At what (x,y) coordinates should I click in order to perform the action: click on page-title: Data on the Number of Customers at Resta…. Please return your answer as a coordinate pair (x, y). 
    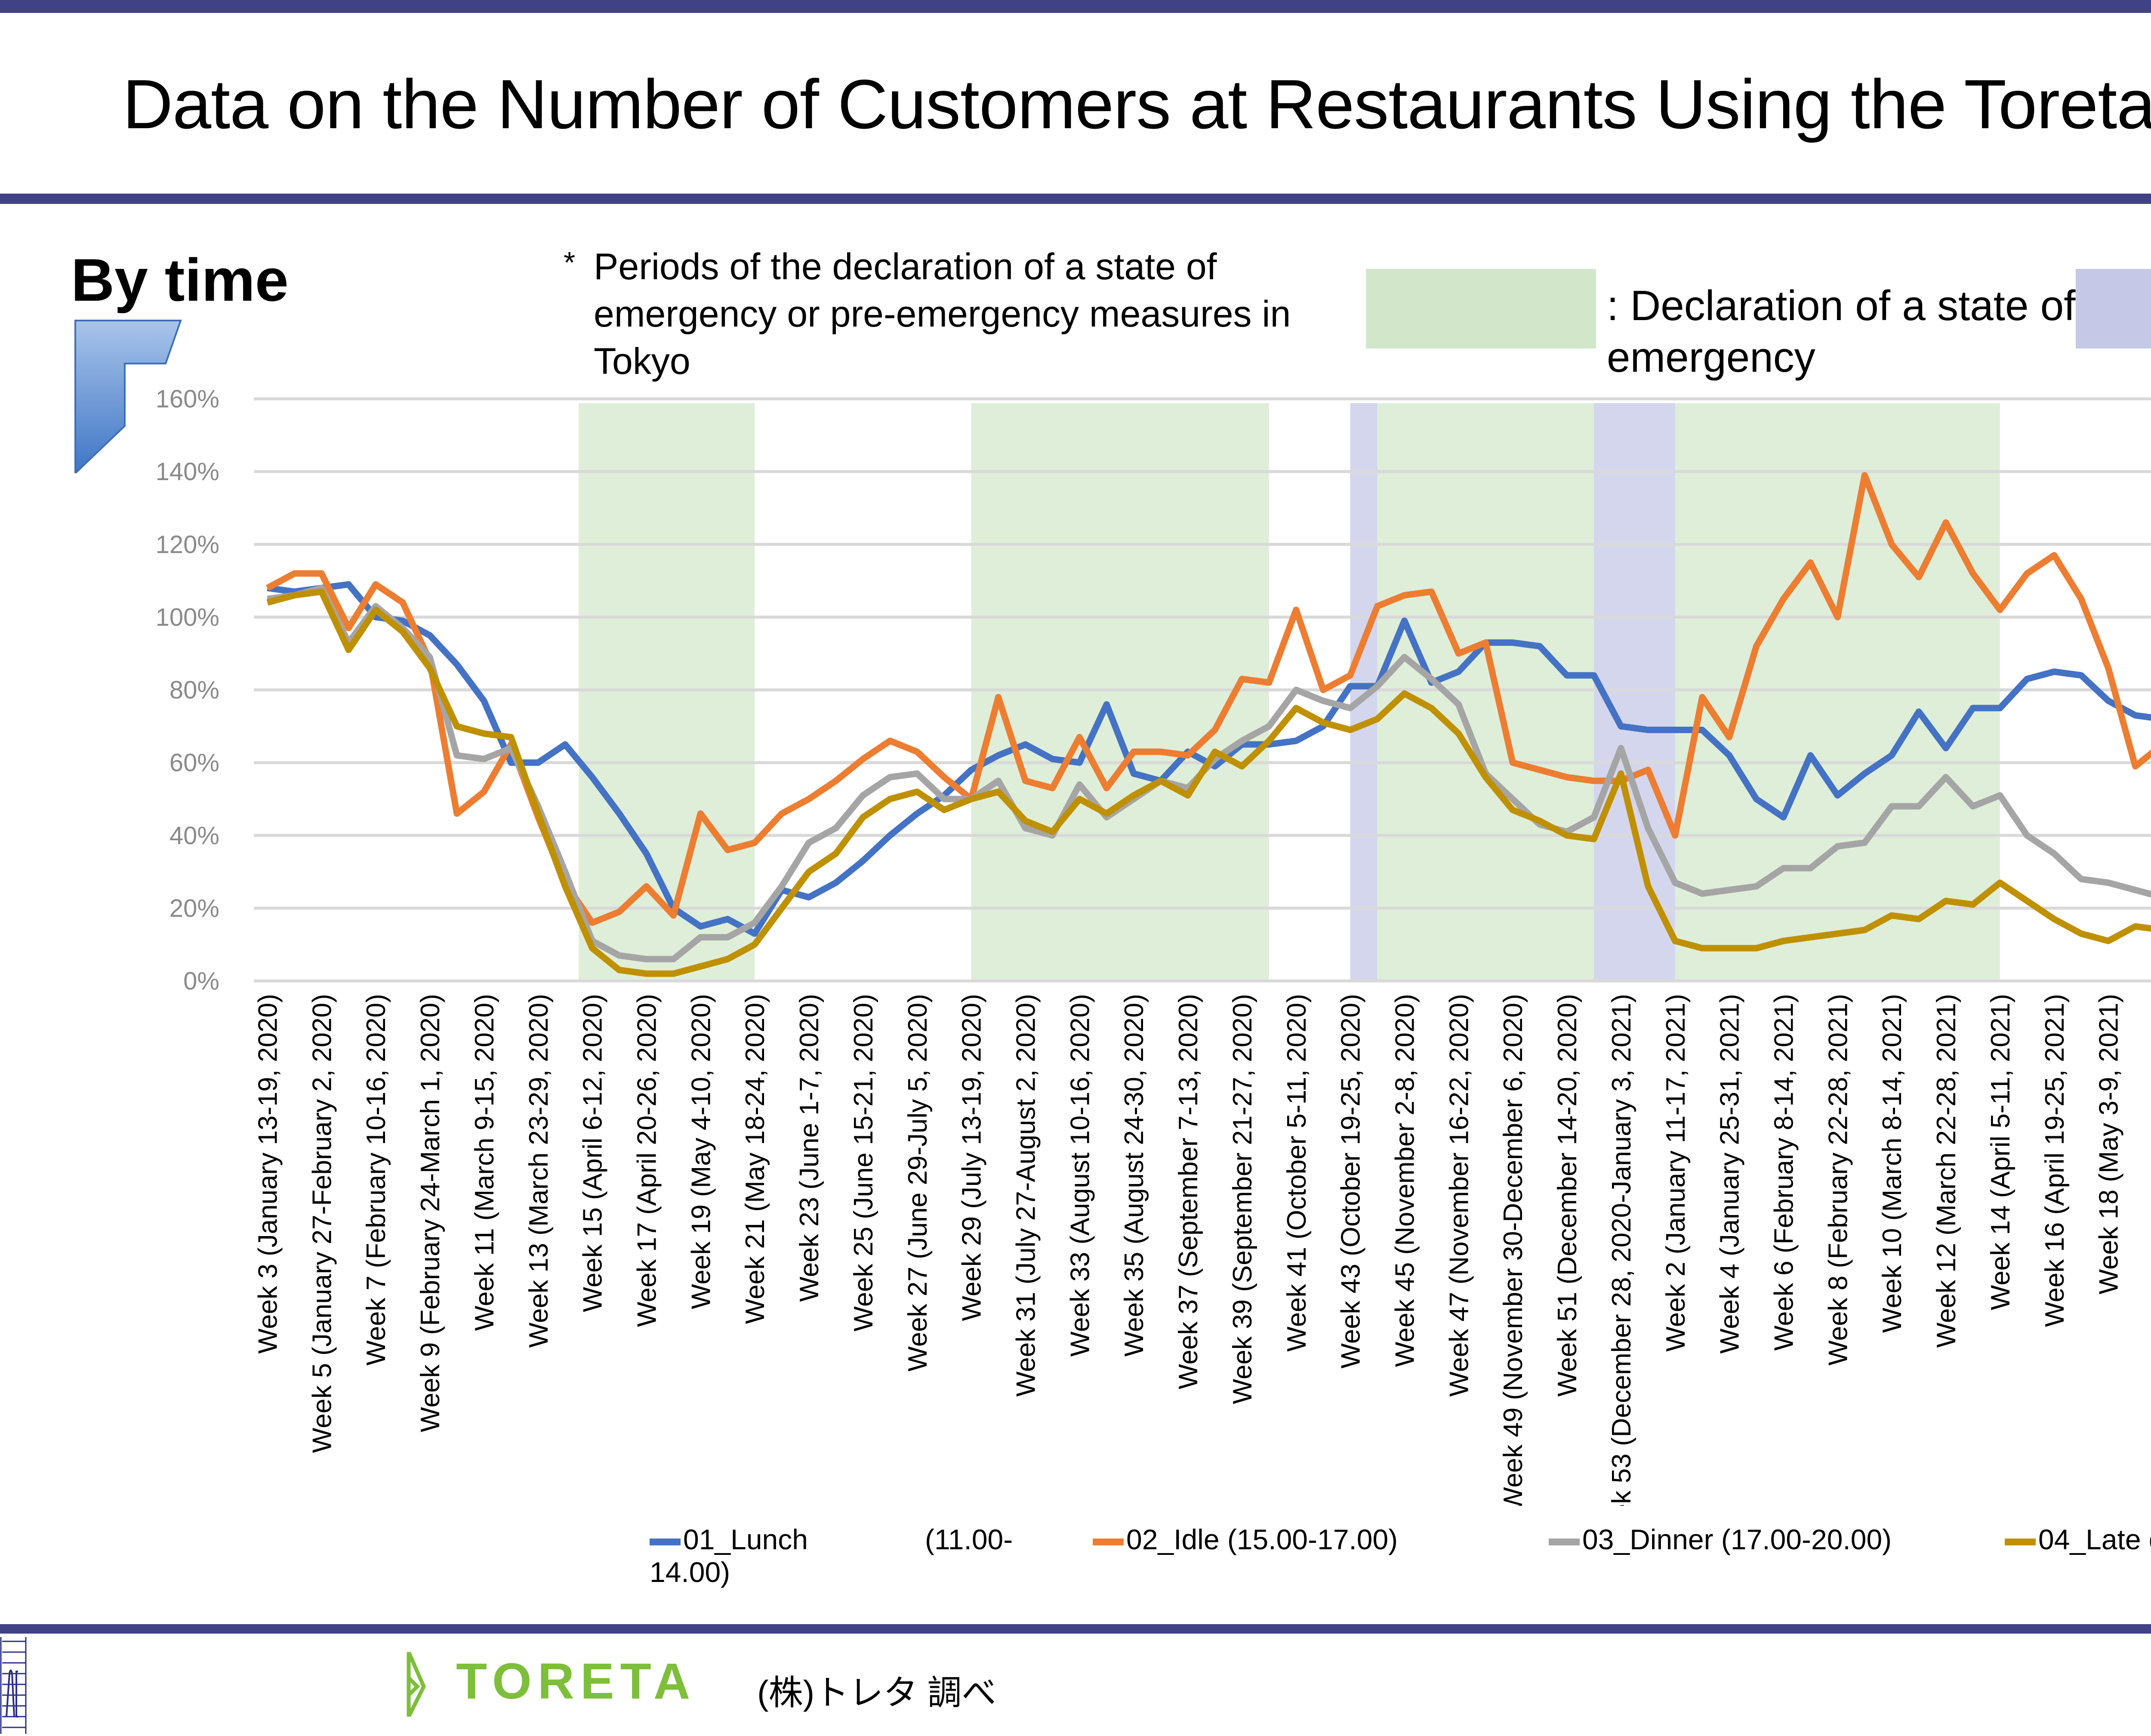
    Looking at the image, I should click on (1137, 104).